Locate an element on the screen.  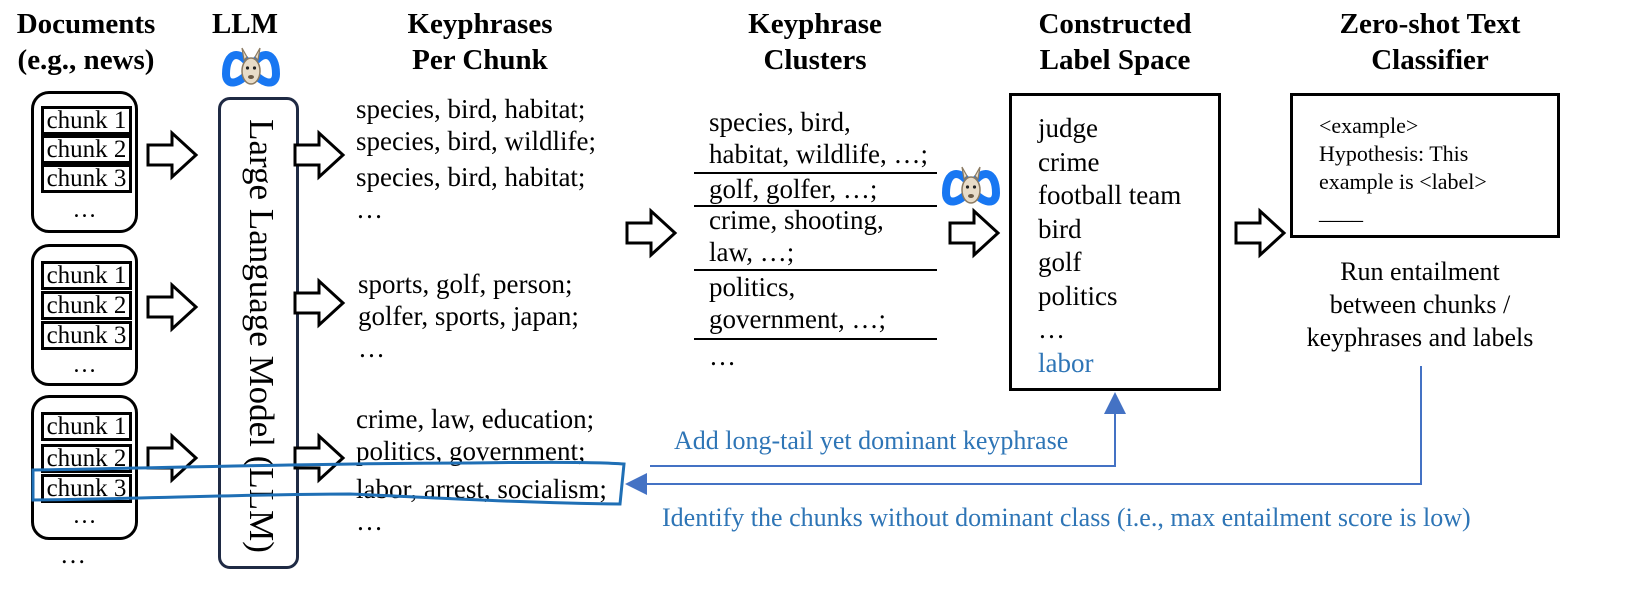
classifier-header: Zero-shot Text Classifier is located at coordinates (1430, 42).